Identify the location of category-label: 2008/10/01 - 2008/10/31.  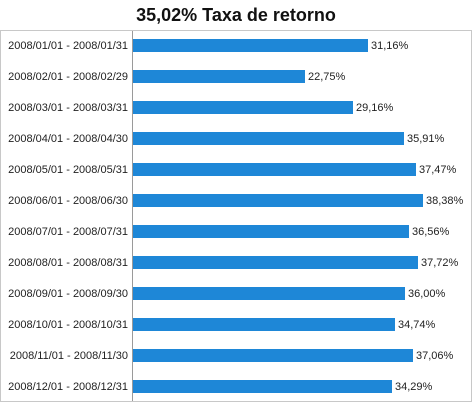
(68, 325).